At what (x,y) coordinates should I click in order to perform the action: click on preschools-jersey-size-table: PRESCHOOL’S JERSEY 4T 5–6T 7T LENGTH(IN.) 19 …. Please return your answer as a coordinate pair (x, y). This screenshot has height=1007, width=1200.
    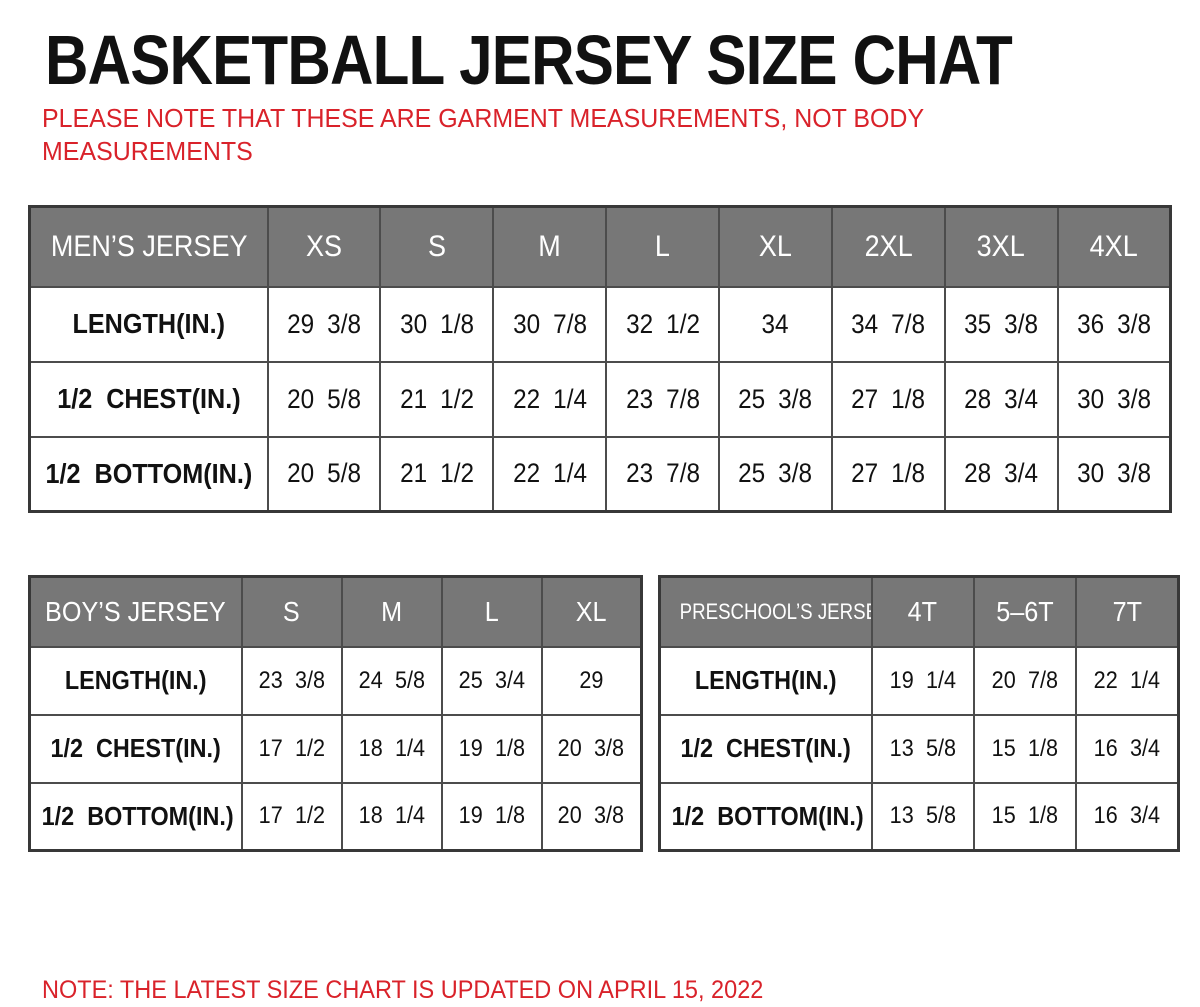
    Looking at the image, I should click on (919, 713).